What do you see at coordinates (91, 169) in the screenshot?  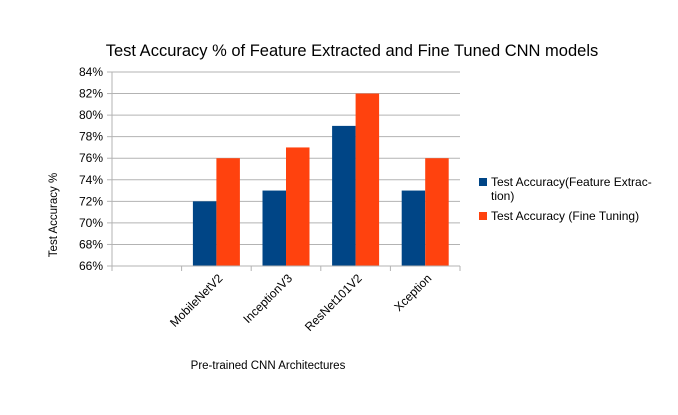 I see `y-tick-labels: 66% 68% 70% 72% 74% 76% 78% 80% 82% 84%` at bounding box center [91, 169].